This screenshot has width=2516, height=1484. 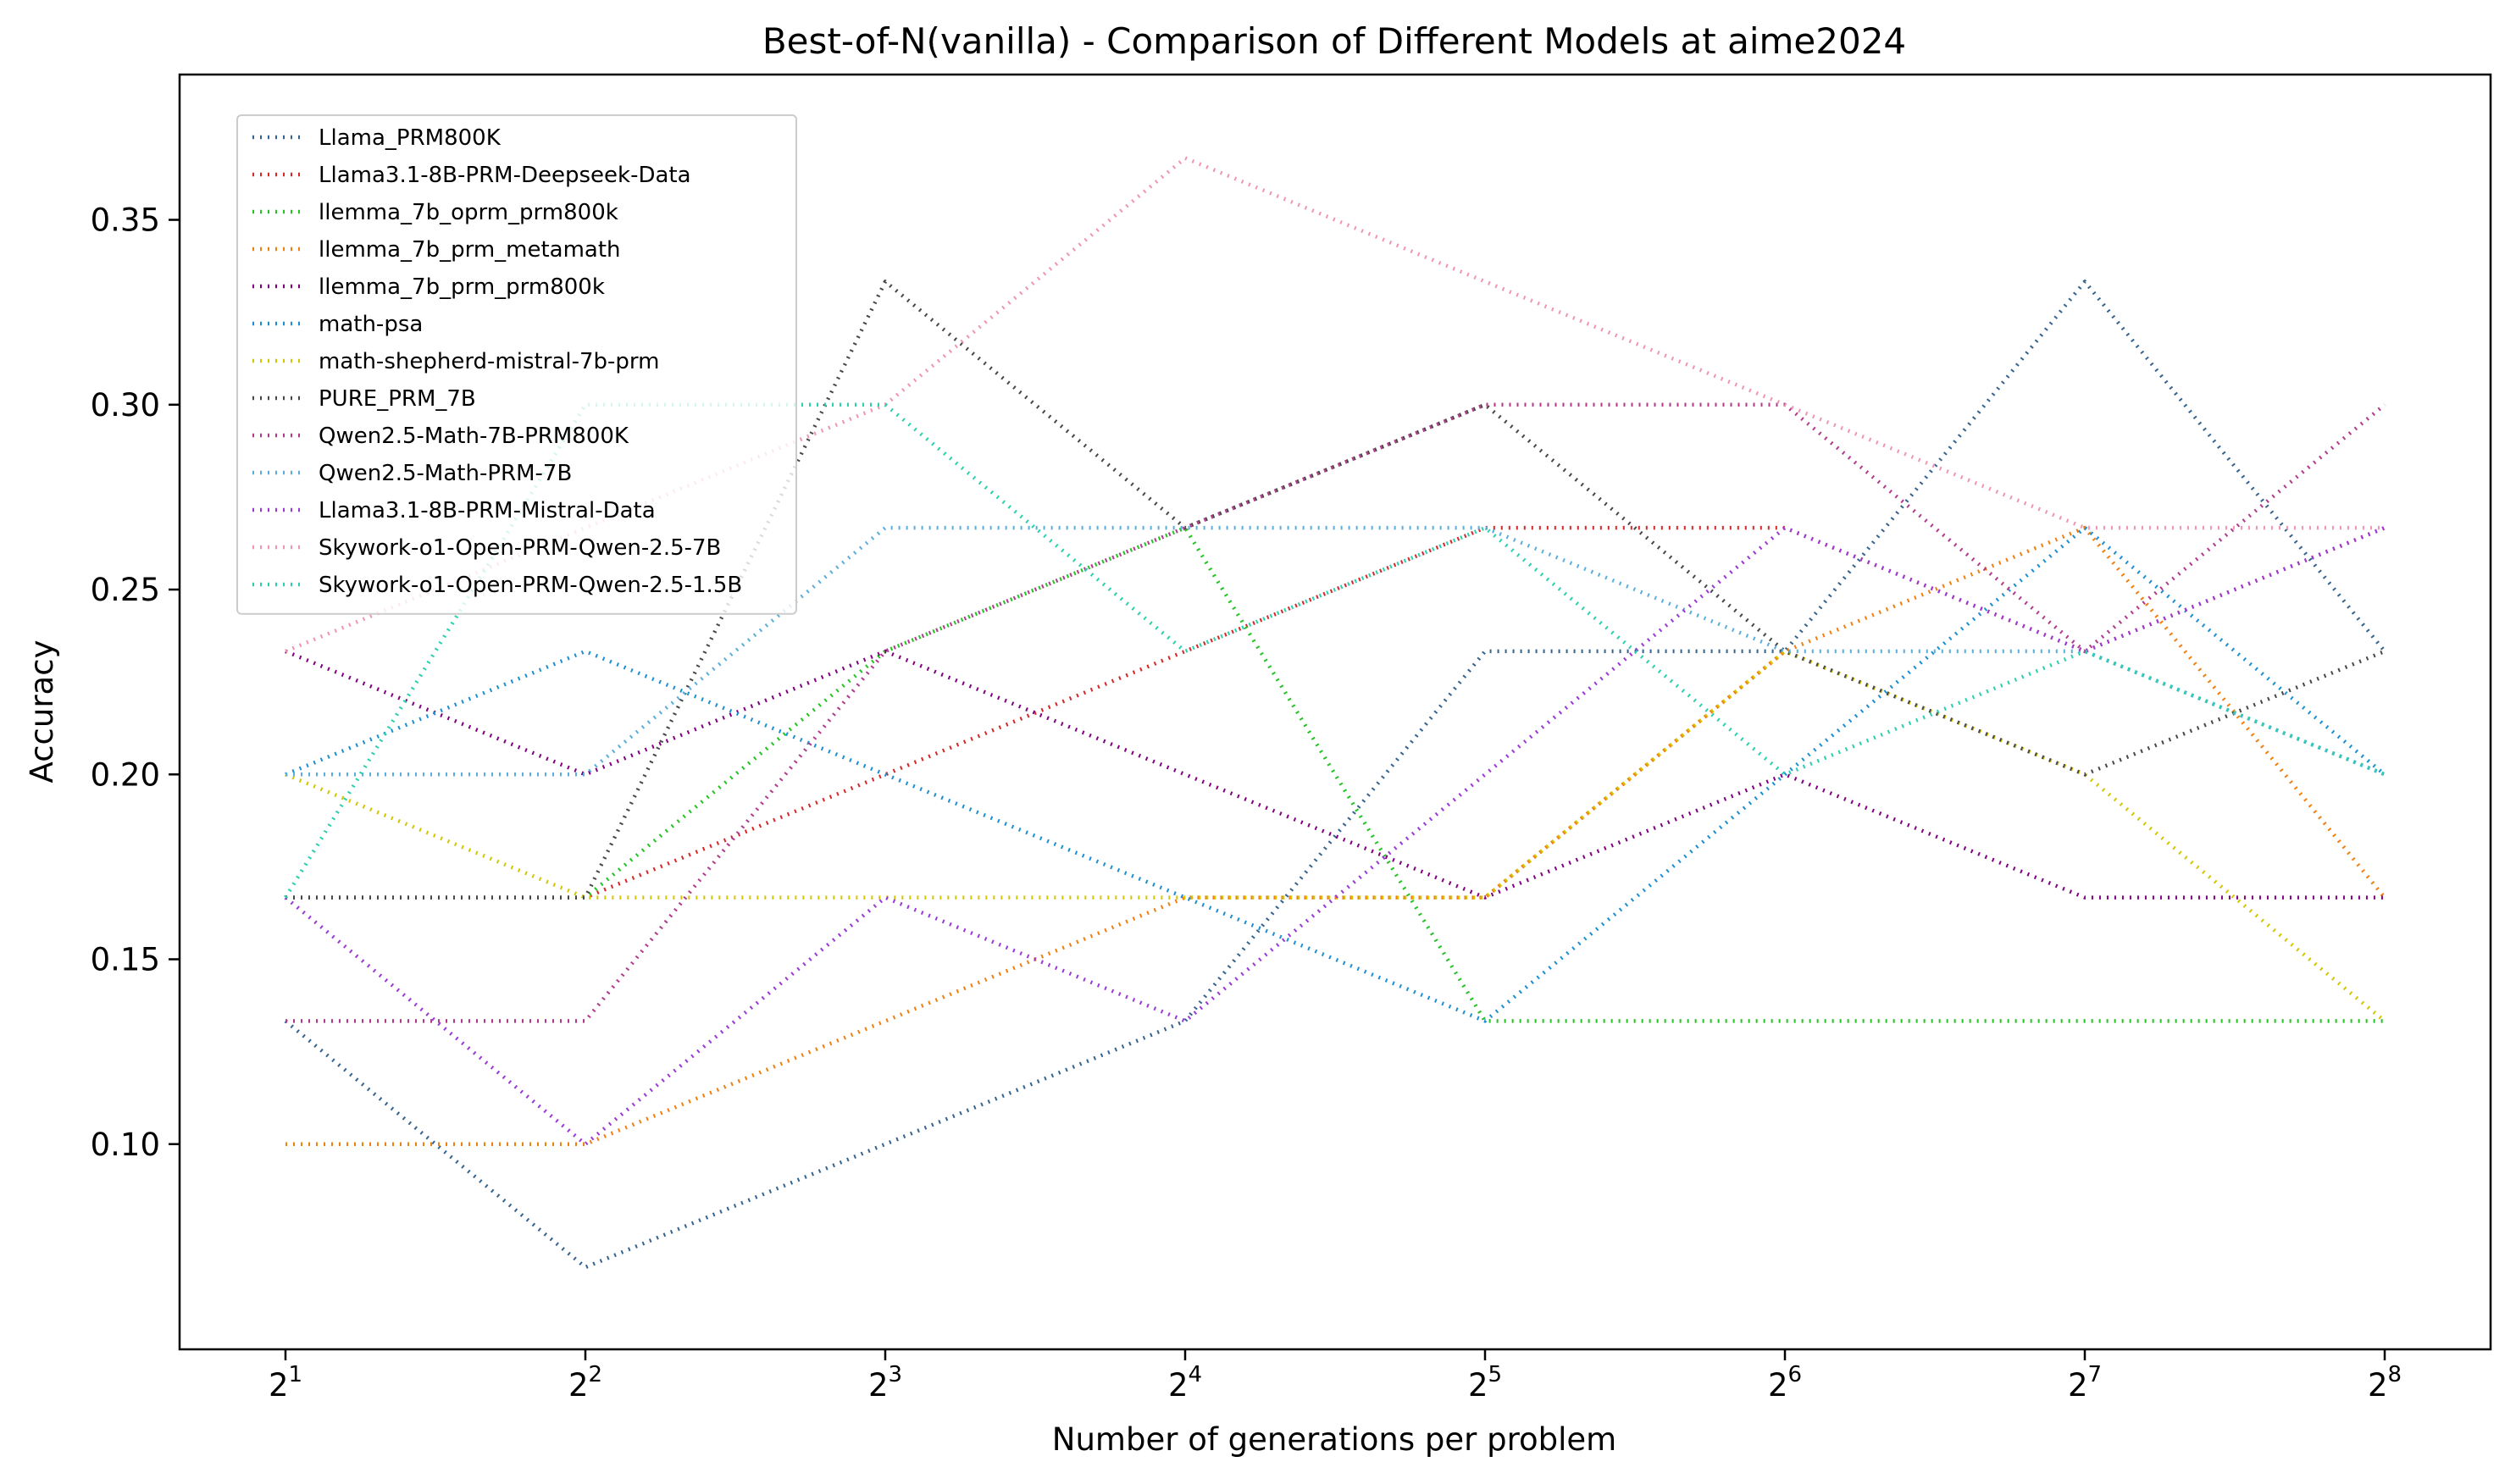 What do you see at coordinates (126, 960) in the screenshot?
I see `y-tick-label-1: 0.15` at bounding box center [126, 960].